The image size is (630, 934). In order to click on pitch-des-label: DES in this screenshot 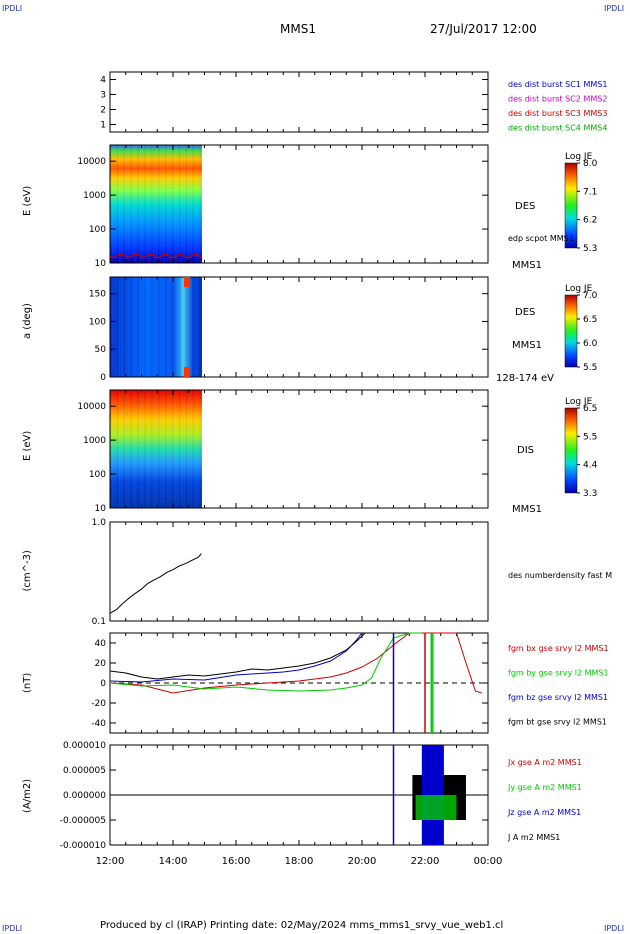, I will do `click(525, 312)`.